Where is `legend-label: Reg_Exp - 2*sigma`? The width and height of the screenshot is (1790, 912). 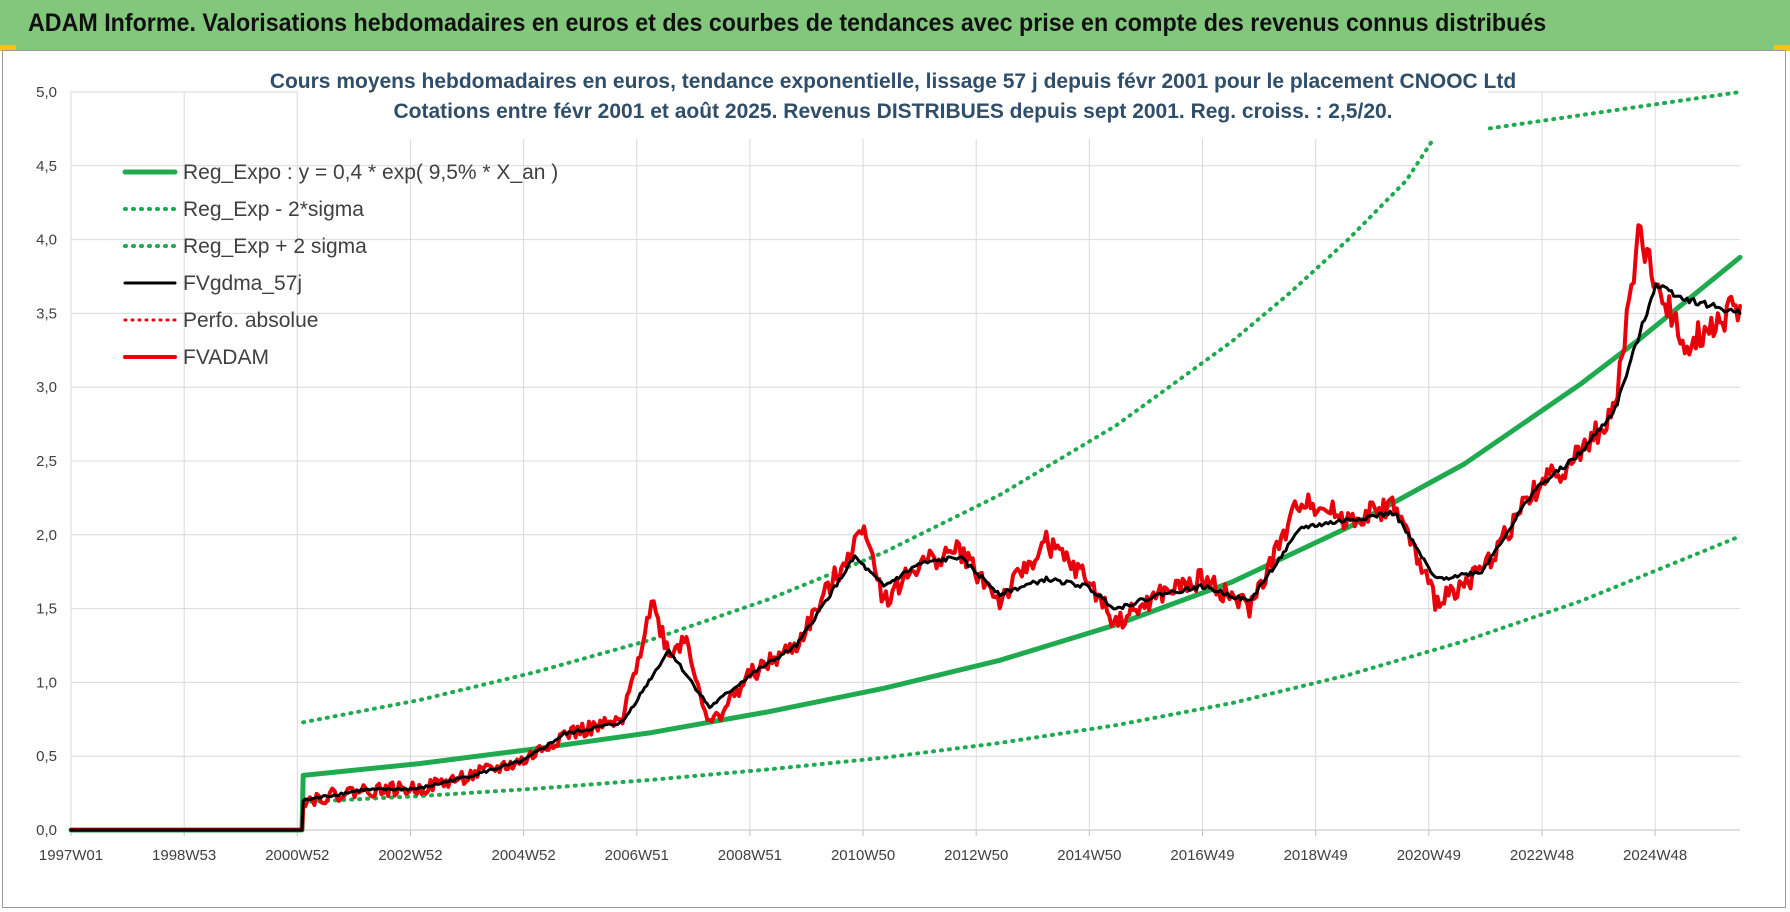
legend-label: Reg_Exp - 2*sigma is located at coordinates (273, 209).